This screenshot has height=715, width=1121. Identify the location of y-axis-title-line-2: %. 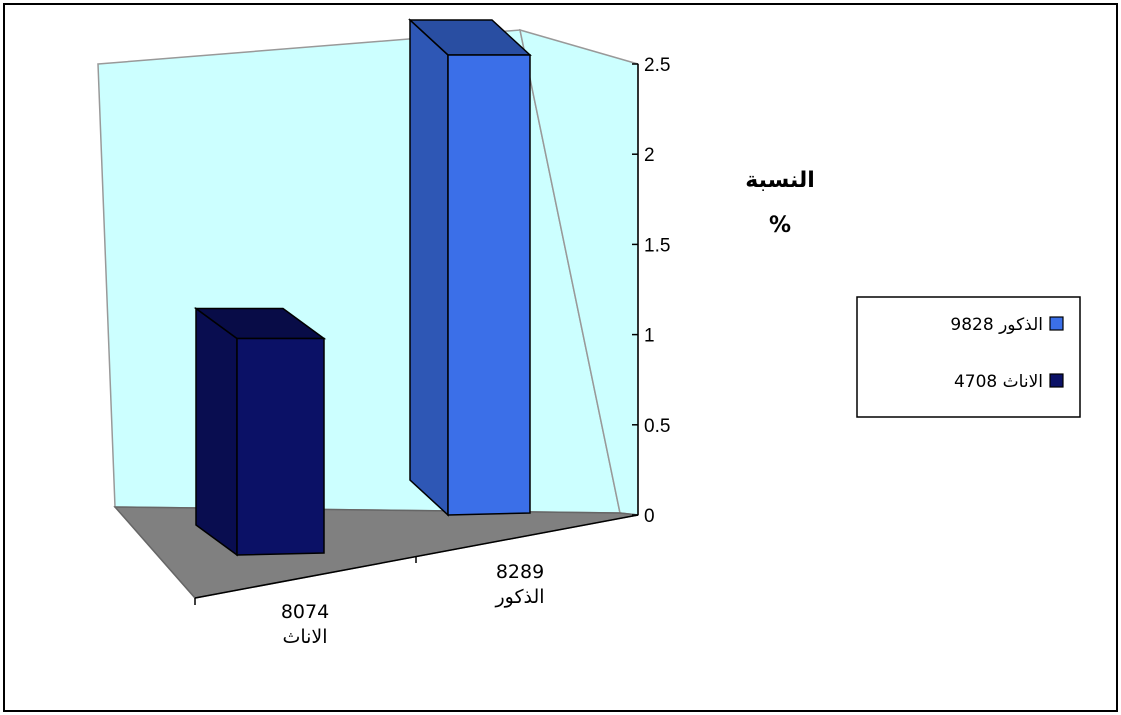
(780, 225).